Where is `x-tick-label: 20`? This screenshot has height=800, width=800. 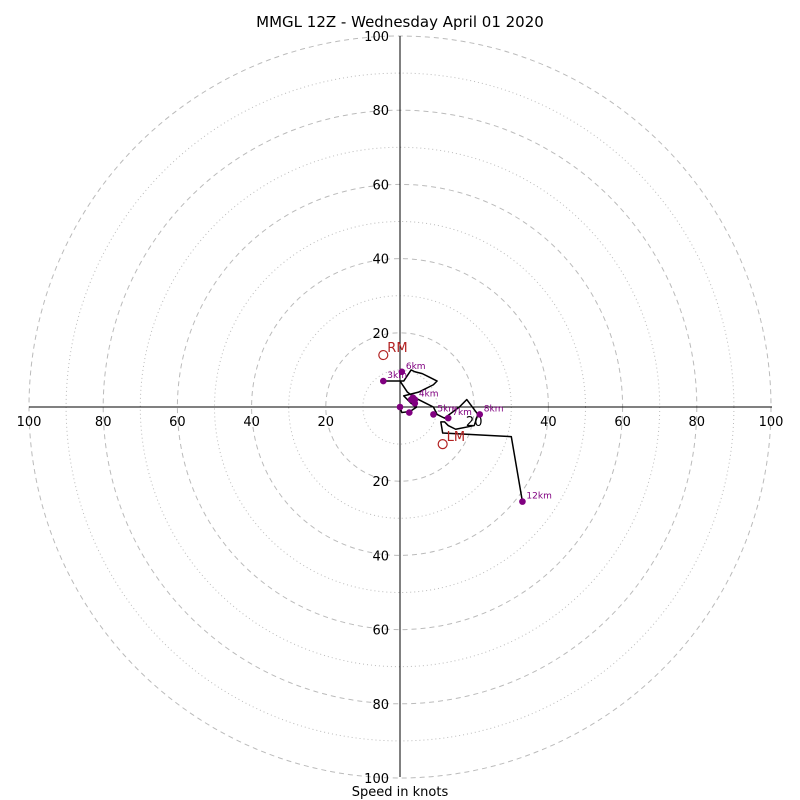 x-tick-label: 20 is located at coordinates (326, 422).